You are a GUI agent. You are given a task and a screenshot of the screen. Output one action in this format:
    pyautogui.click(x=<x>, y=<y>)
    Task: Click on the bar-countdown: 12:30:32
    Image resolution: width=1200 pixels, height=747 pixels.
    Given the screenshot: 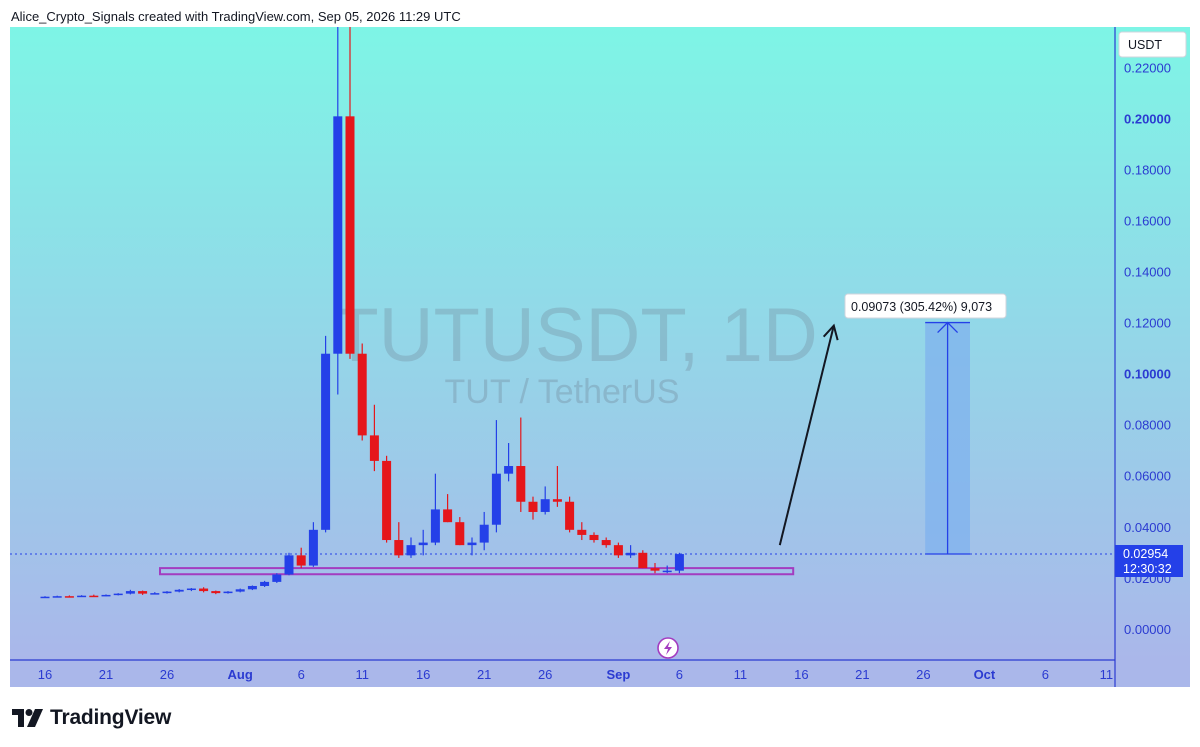 What is the action you would take?
    pyautogui.click(x=1147, y=569)
    